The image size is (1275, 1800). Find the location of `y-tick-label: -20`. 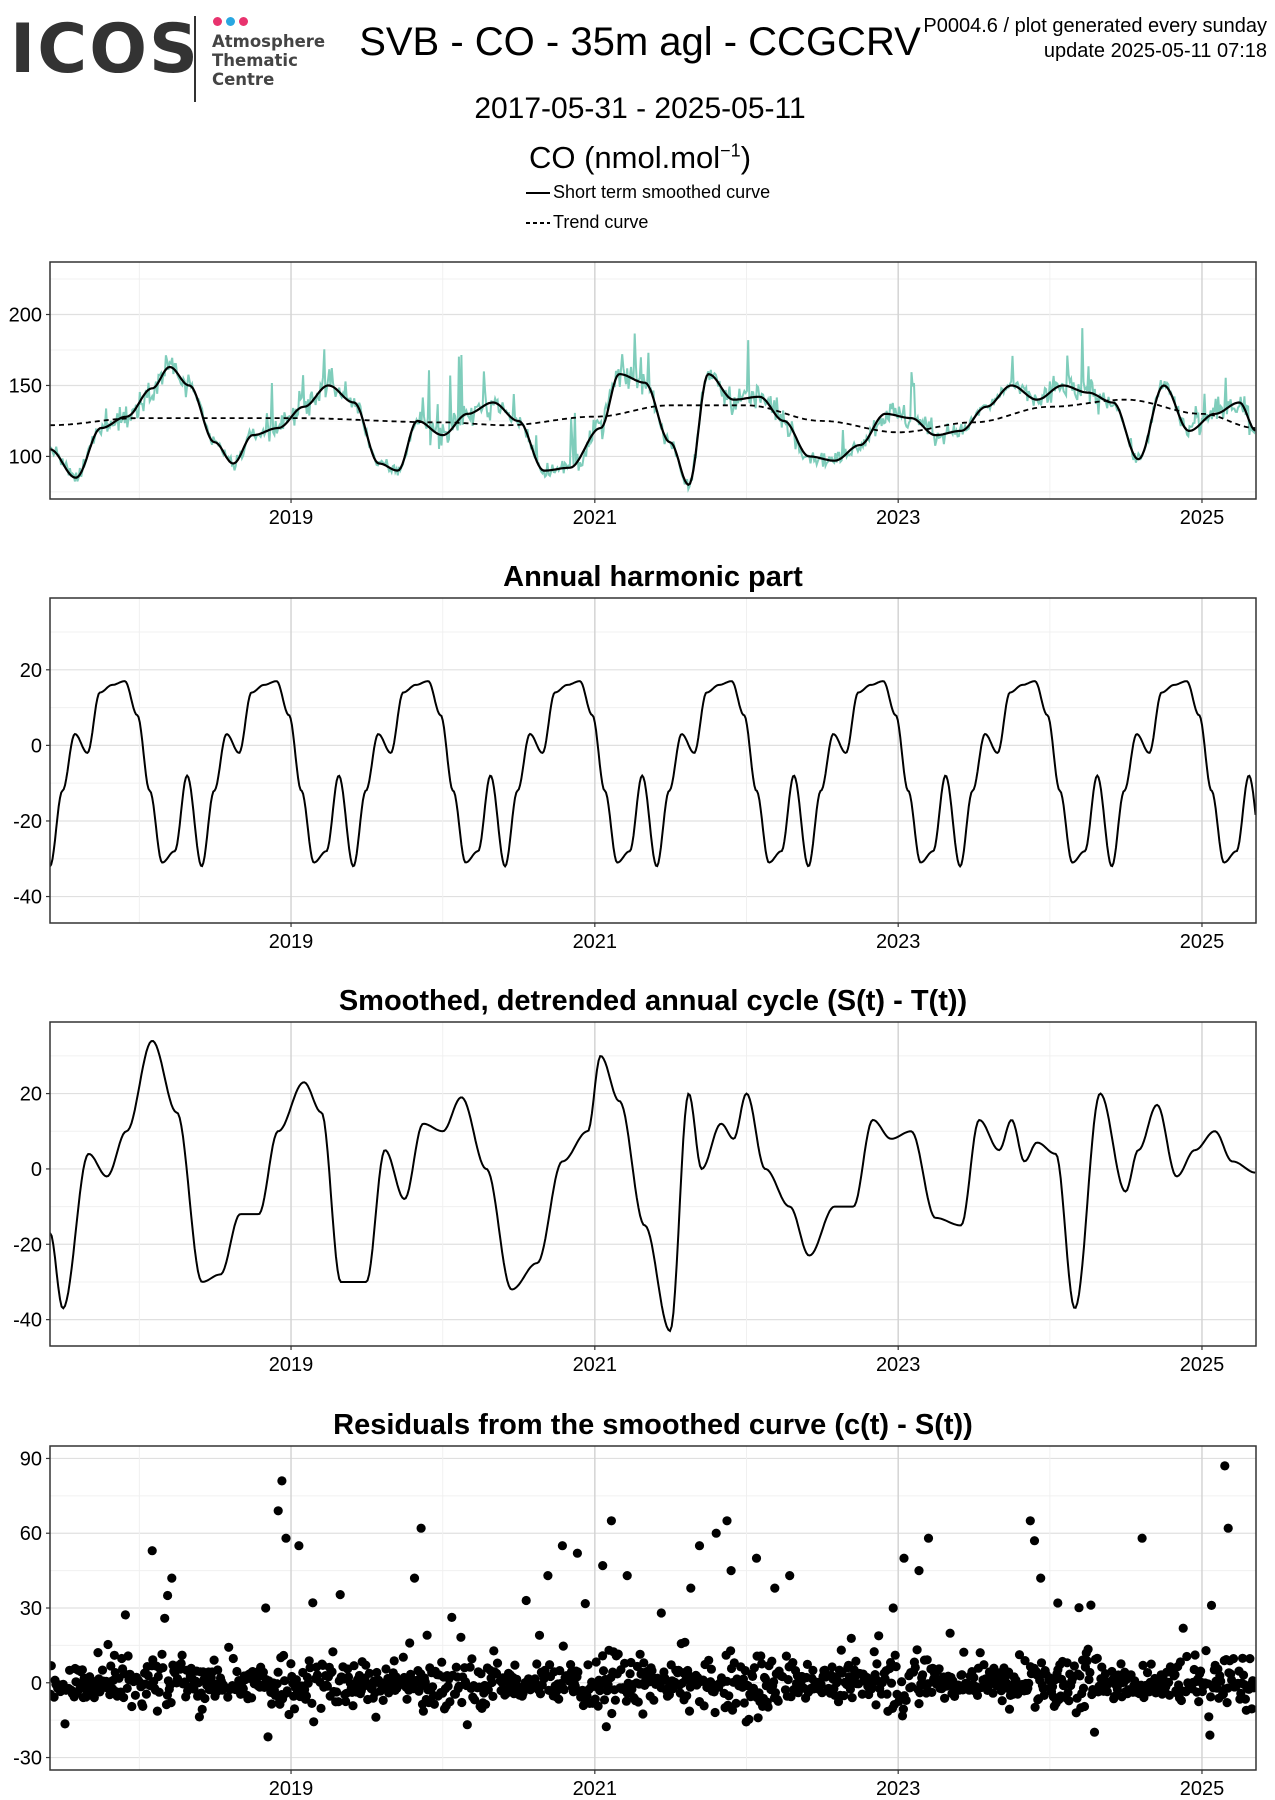

y-tick-label: -20 is located at coordinates (27, 822).